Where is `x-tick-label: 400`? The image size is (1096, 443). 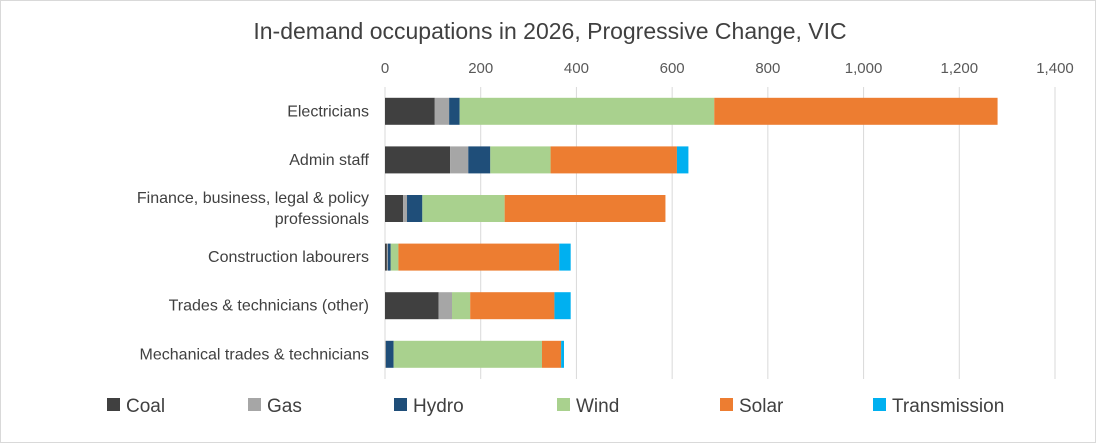 x-tick-label: 400 is located at coordinates (576, 68).